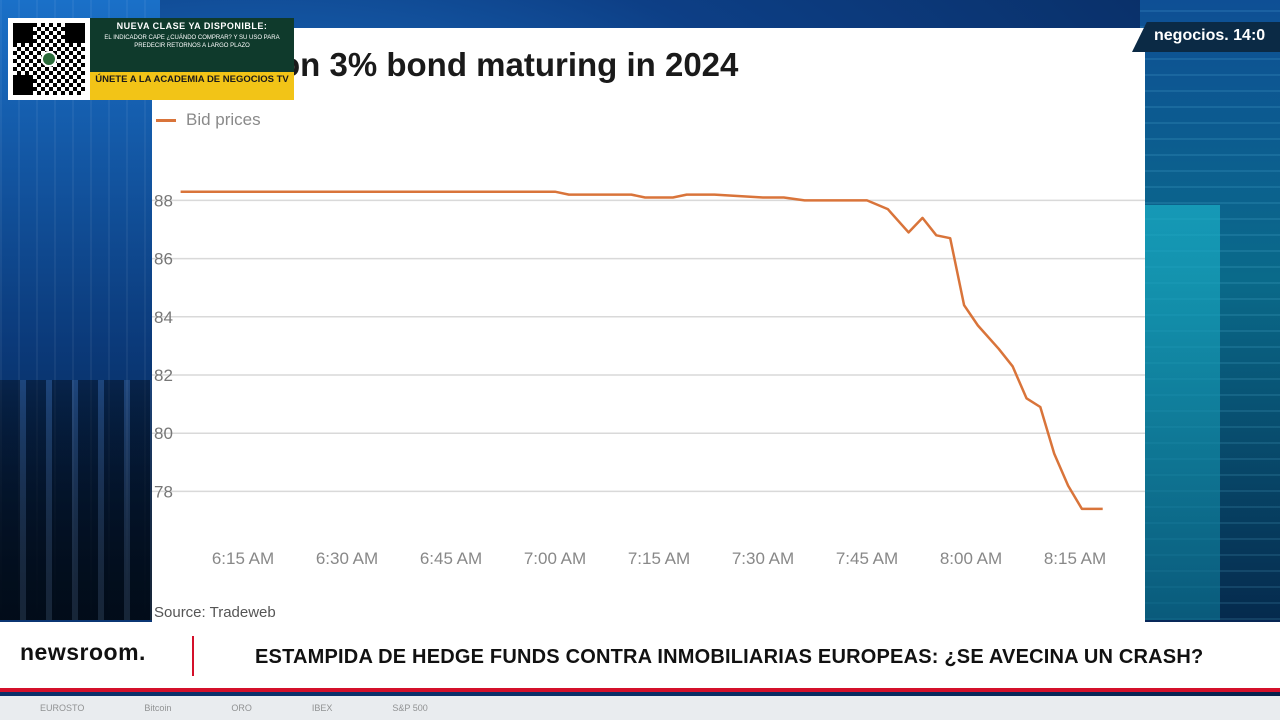 The width and height of the screenshot is (1280, 720). What do you see at coordinates (1181, 412) in the screenshot?
I see `background-tower` at bounding box center [1181, 412].